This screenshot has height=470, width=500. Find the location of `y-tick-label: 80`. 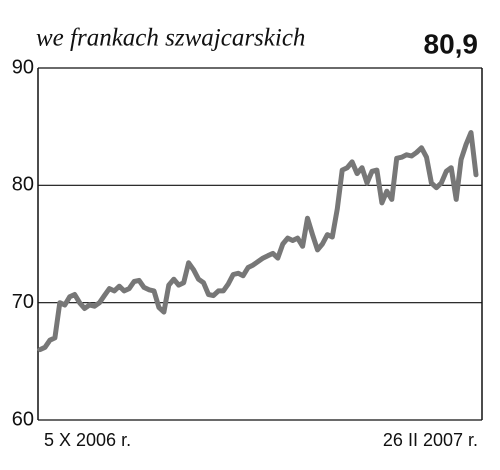

y-tick-label: 80 is located at coordinates (23, 185).